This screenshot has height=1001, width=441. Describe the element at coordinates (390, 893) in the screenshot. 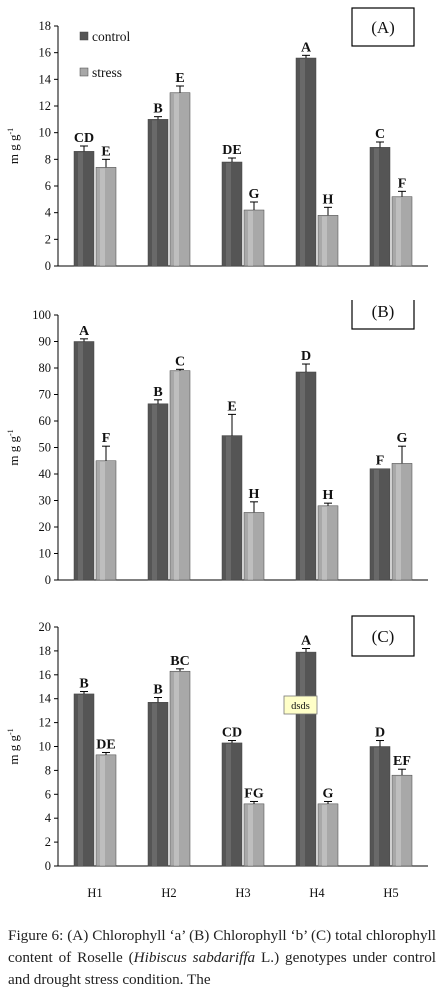

I see `x-tick-label: H5` at that location.